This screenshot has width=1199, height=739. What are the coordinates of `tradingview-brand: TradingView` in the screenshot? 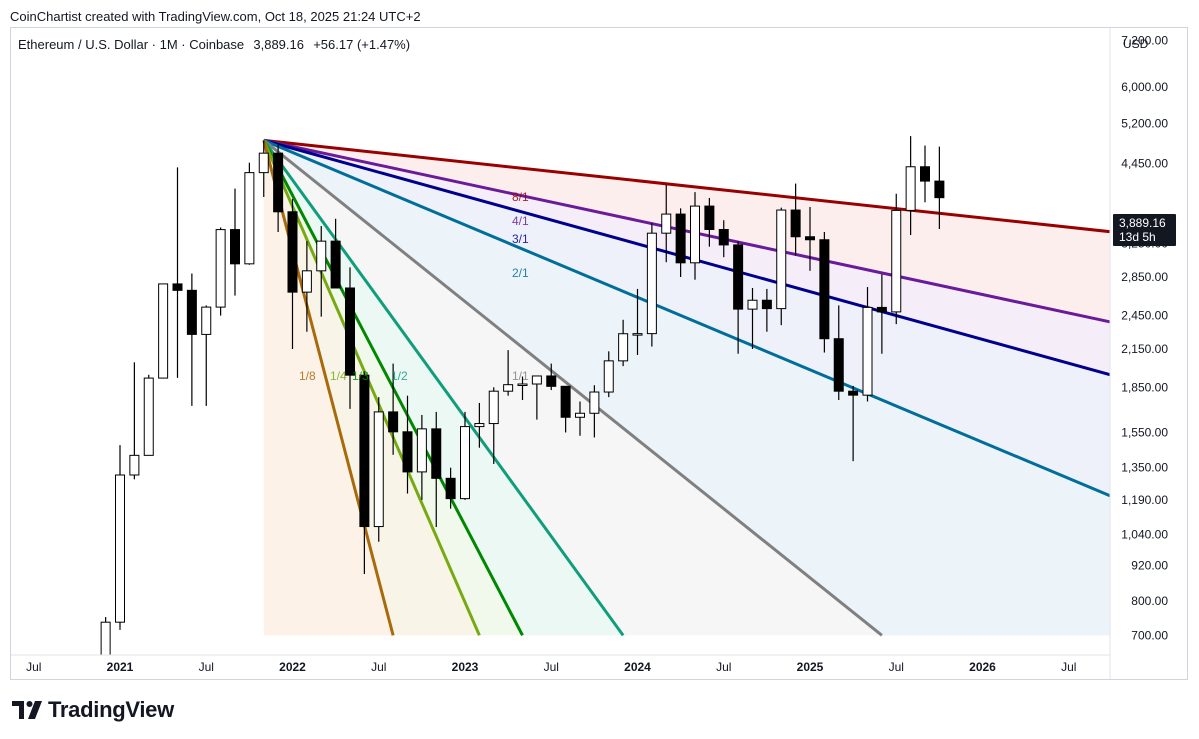 It's located at (93, 710).